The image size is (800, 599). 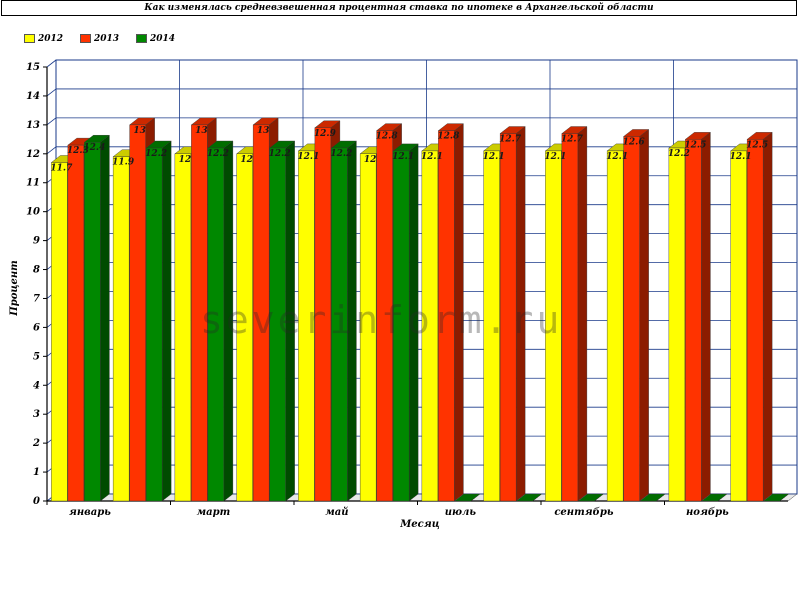 What do you see at coordinates (33, 67) in the screenshot?
I see `y-tick-label: 15` at bounding box center [33, 67].